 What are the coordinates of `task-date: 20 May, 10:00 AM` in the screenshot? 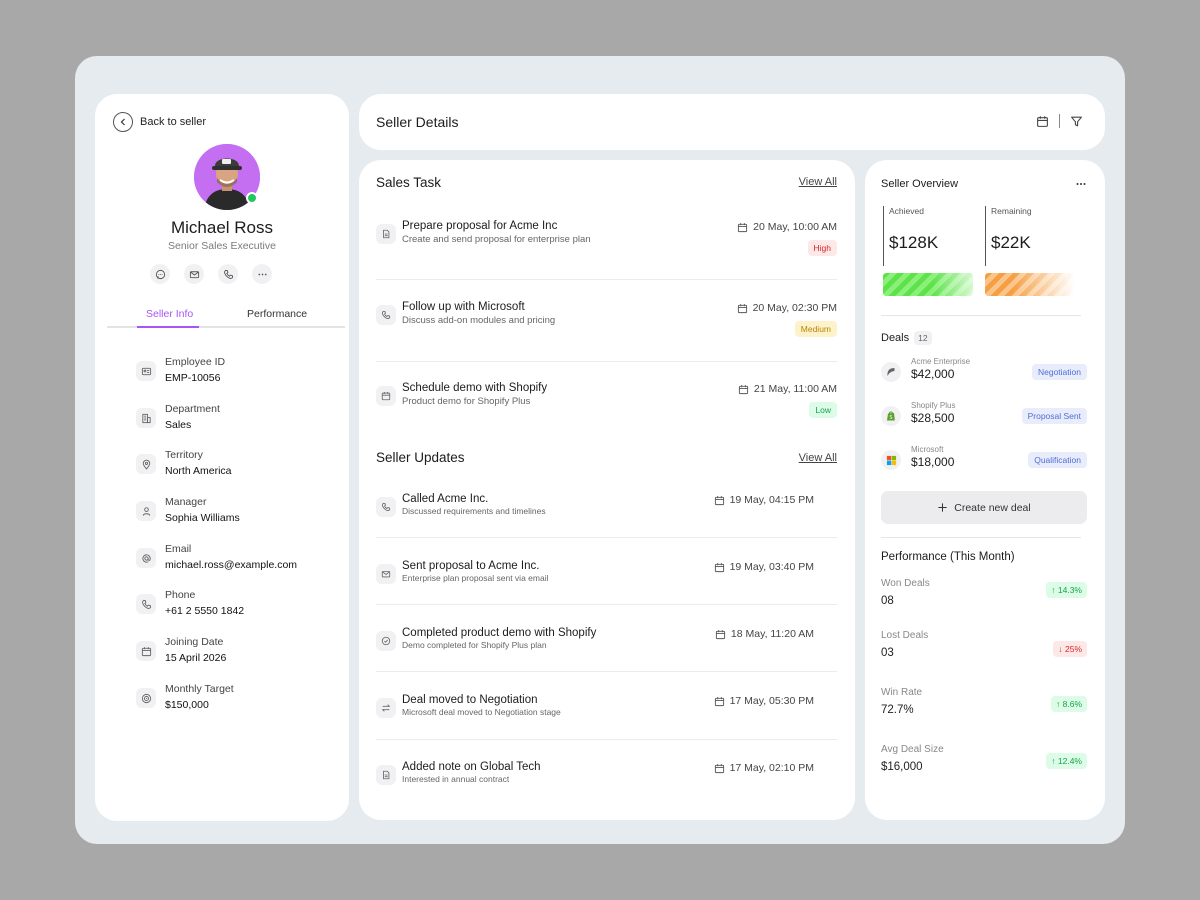 It's located at (787, 227).